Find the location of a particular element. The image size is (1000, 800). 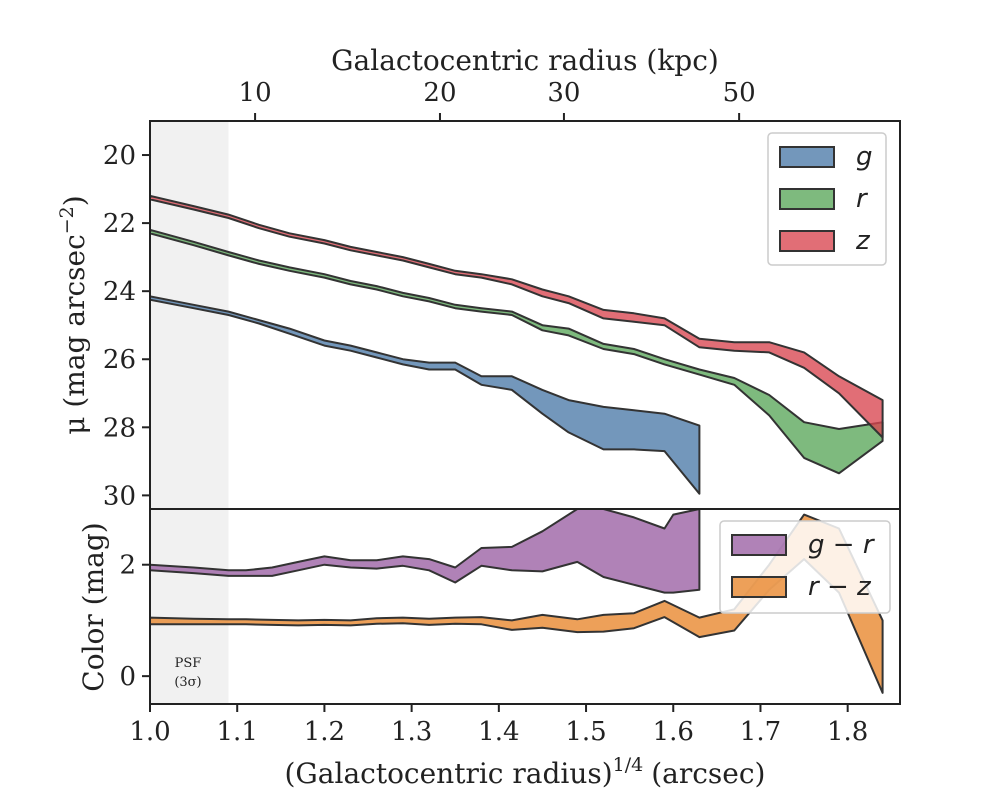

psf-region-lower is located at coordinates (189, 606).